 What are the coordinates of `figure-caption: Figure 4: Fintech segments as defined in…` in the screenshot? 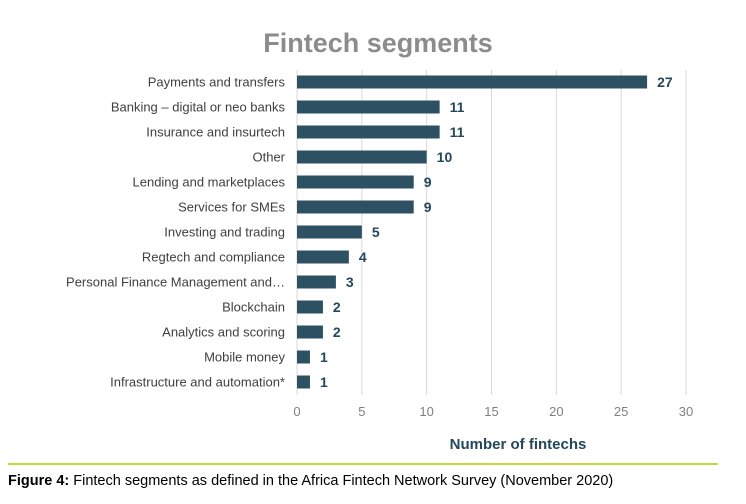 It's located at (373, 481).